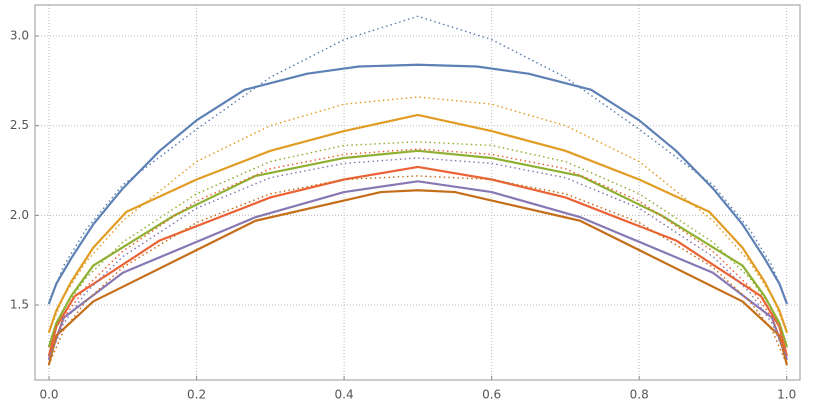 This screenshot has height=407, width=814. I want to click on x-tick-label: 0.8, so click(639, 395).